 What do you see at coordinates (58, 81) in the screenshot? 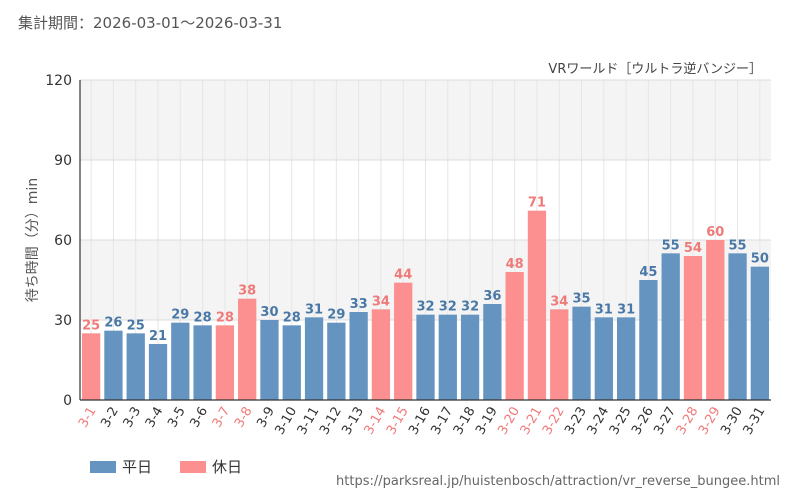
I see `y-tick-label: 120` at bounding box center [58, 81].